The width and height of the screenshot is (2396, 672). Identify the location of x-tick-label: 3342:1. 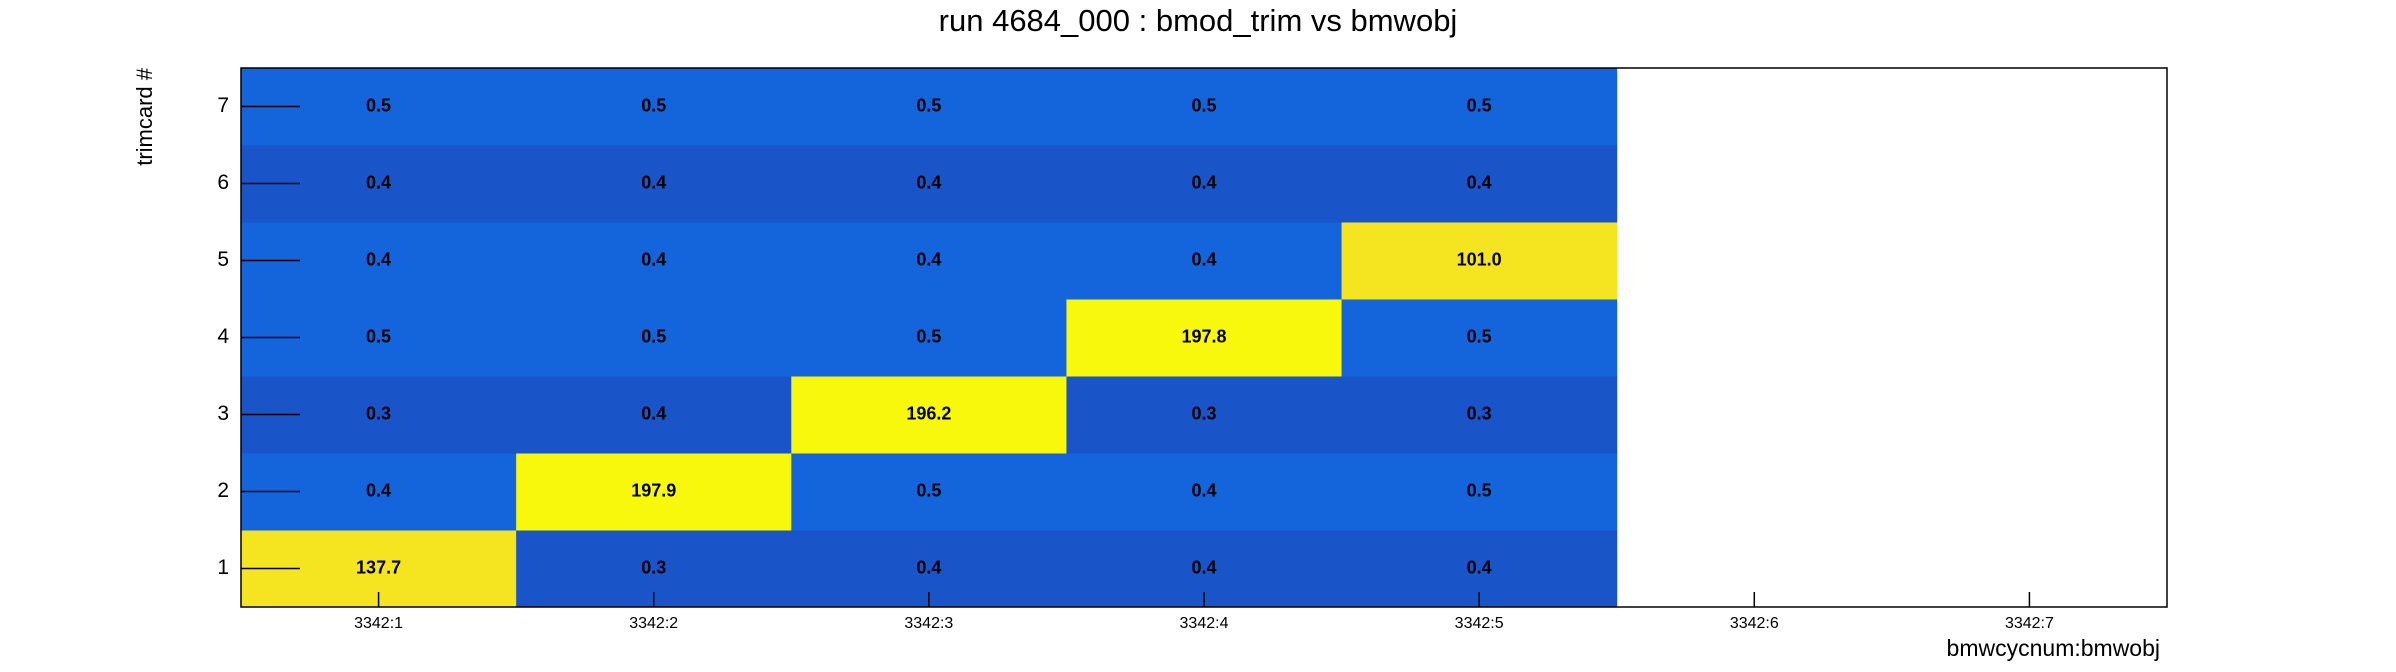
(378, 623).